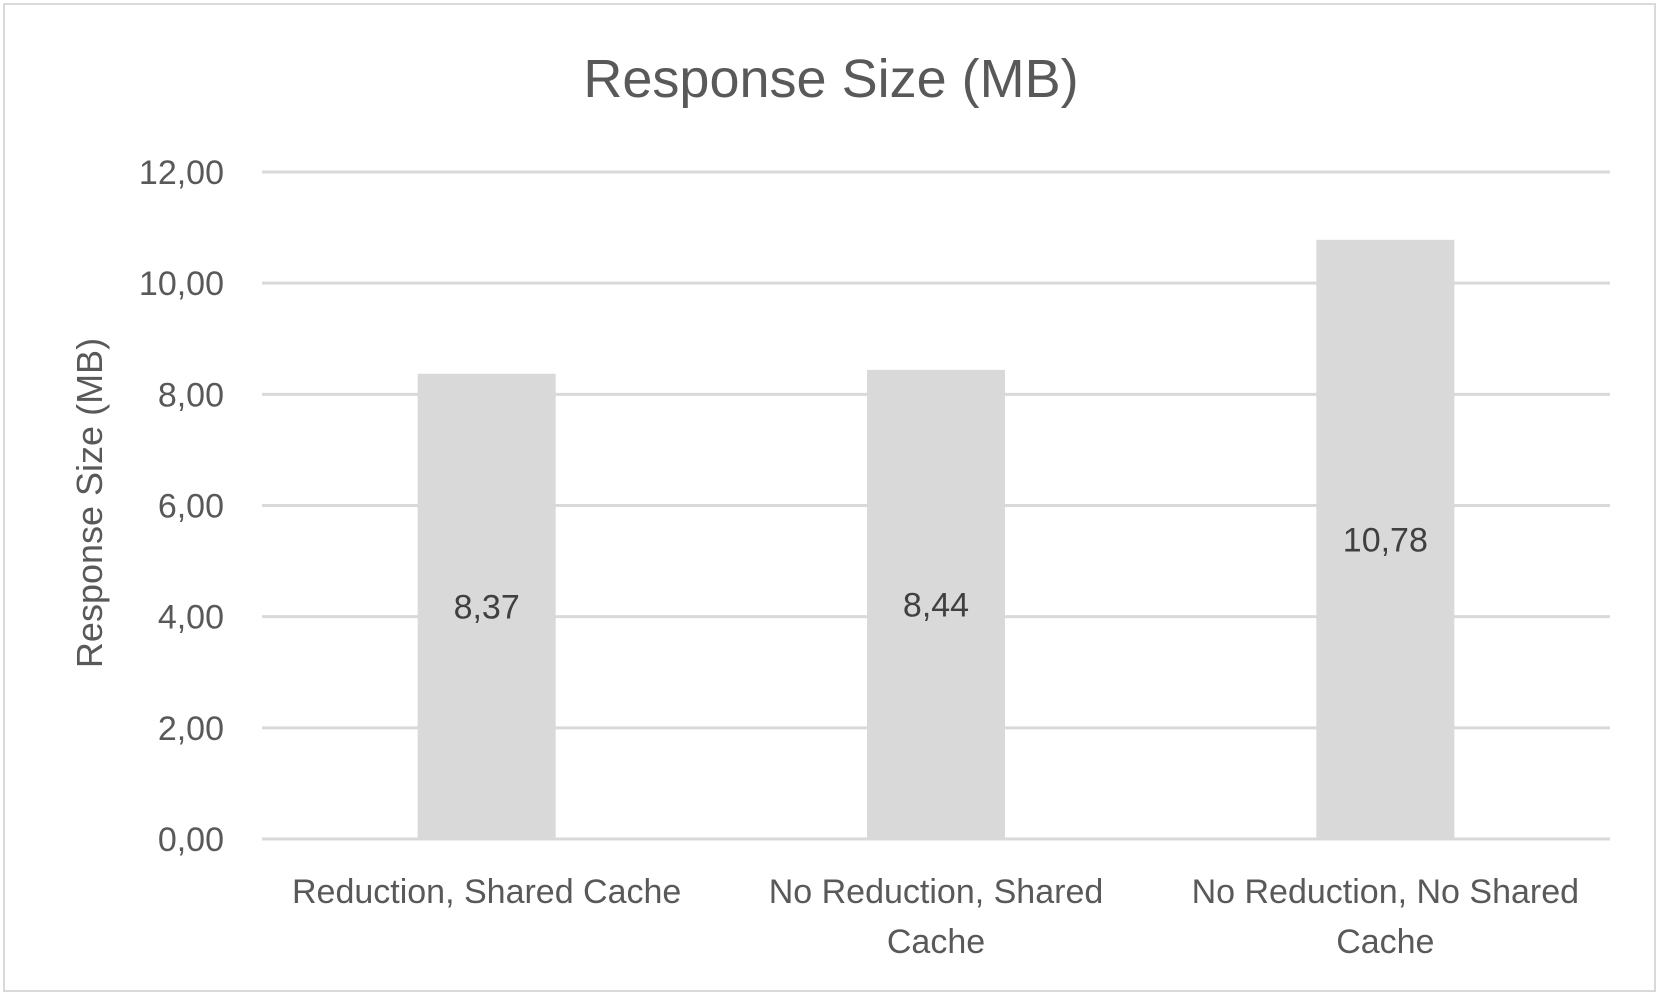  I want to click on y-tick-label: 4,00, so click(191, 618).